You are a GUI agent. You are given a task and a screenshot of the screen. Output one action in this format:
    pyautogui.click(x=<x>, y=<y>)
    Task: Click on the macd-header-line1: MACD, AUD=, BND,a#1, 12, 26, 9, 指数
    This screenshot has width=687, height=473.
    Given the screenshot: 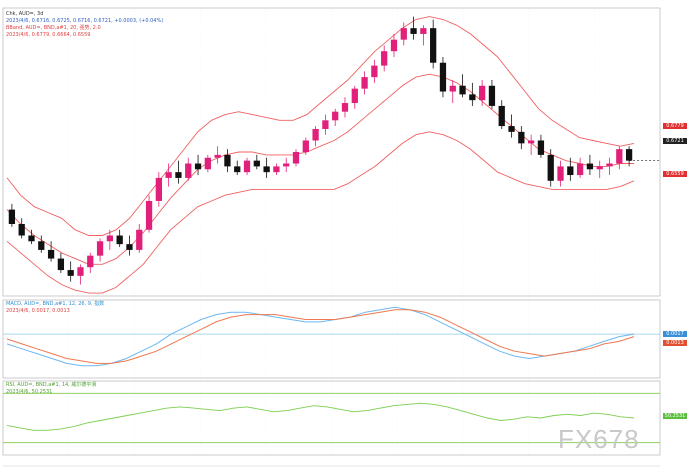 What is the action you would take?
    pyautogui.click(x=55, y=304)
    